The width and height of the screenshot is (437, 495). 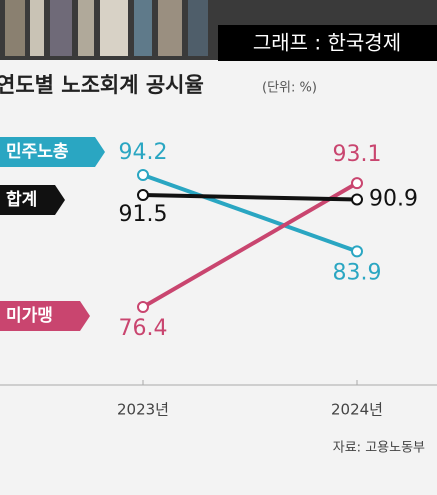 I want to click on overlay-box, so click(x=327, y=43).